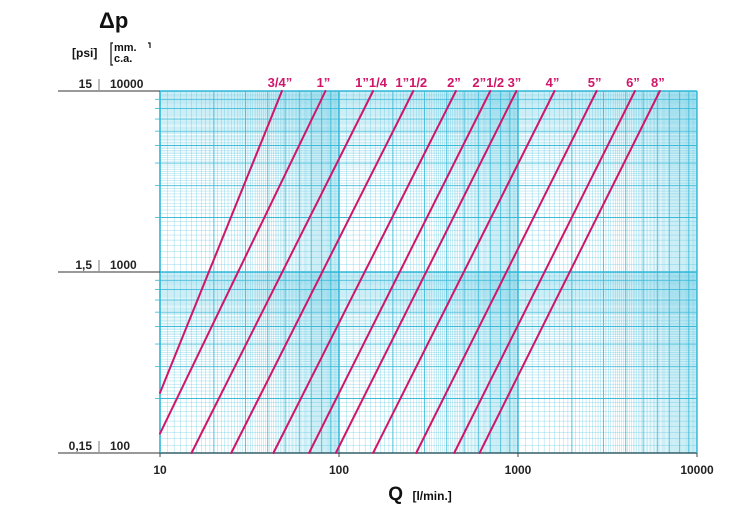 The height and width of the screenshot is (514, 730). Describe the element at coordinates (515, 82) in the screenshot. I see `size-label: 3”` at that location.